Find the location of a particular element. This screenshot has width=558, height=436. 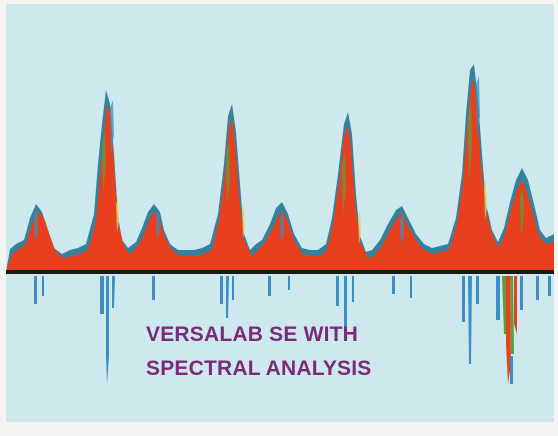

caption-line-2: SPECTRAL ANALYSIS is located at coordinates (259, 368).